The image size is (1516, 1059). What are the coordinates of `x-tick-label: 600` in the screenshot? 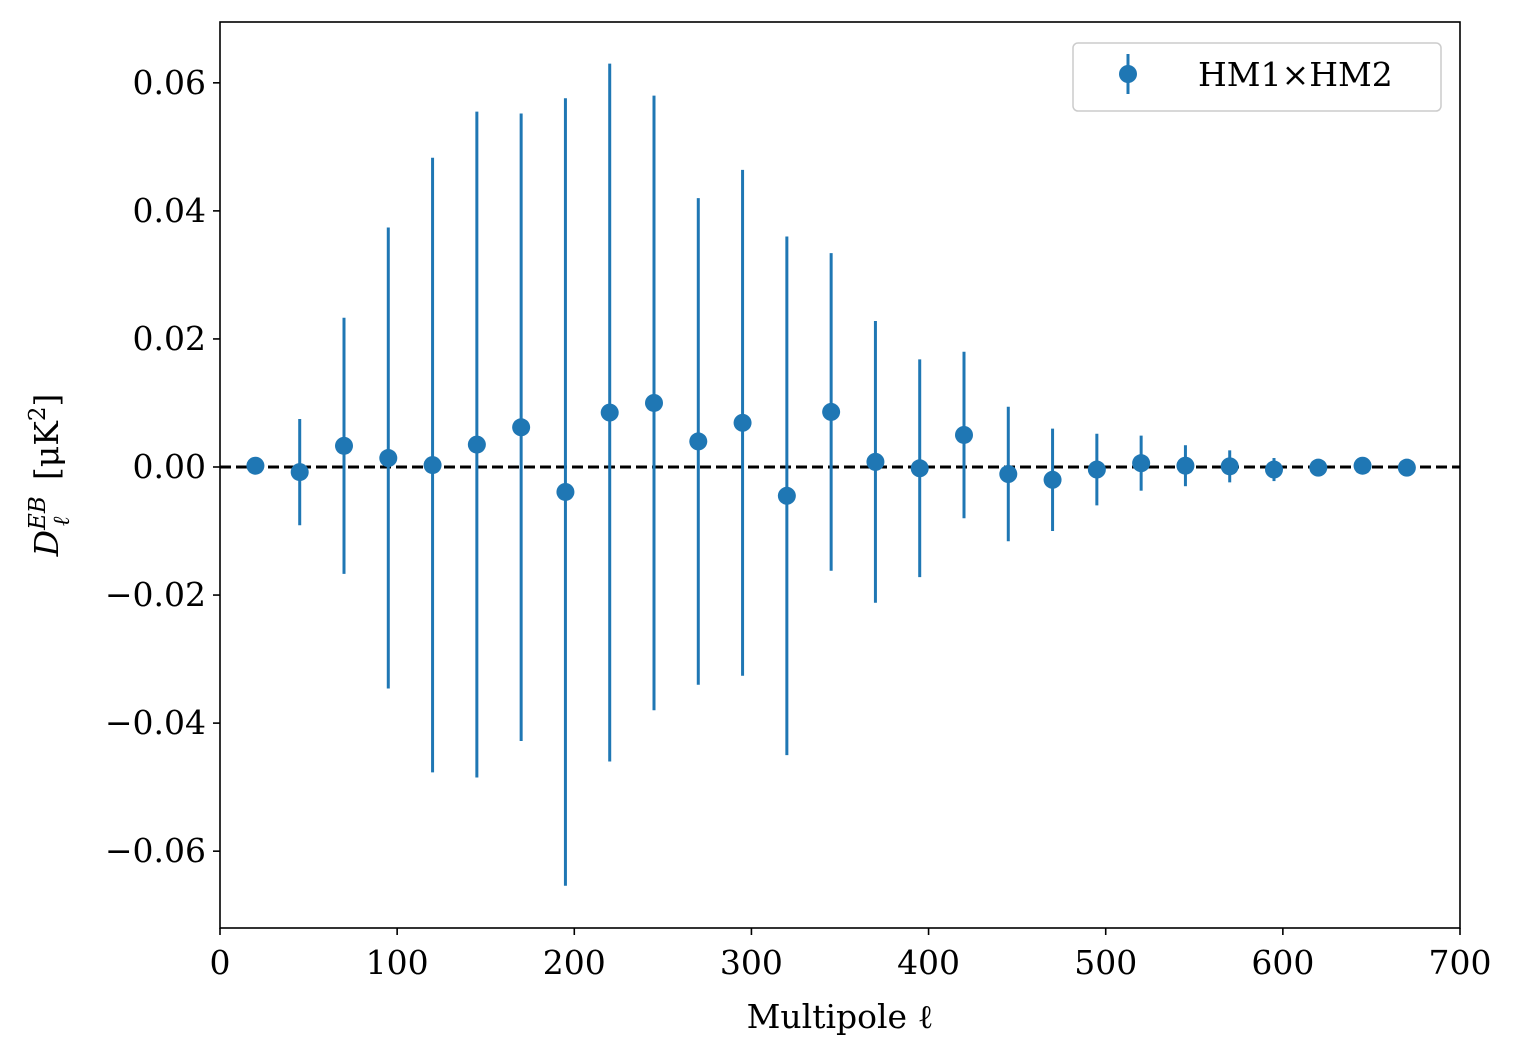 It's located at (1282, 962).